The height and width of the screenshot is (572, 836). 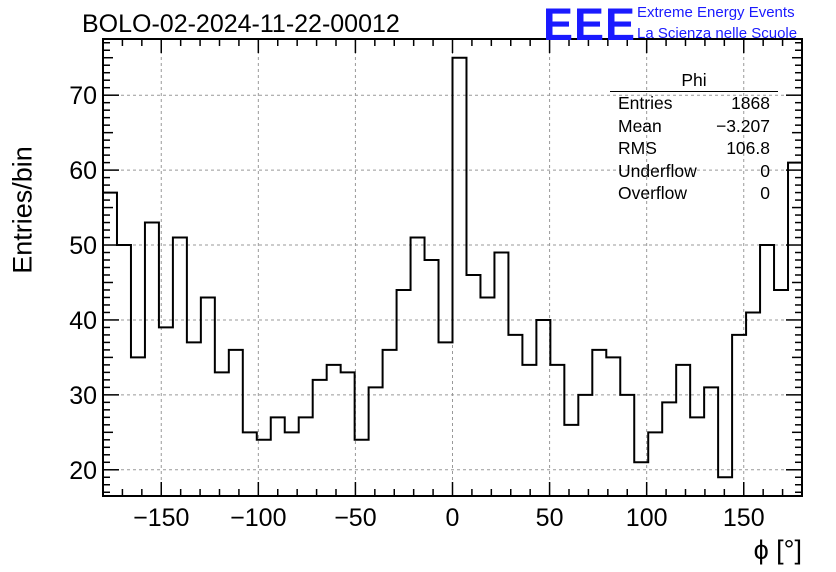 I want to click on y-tick-label: 30, so click(x=83, y=396).